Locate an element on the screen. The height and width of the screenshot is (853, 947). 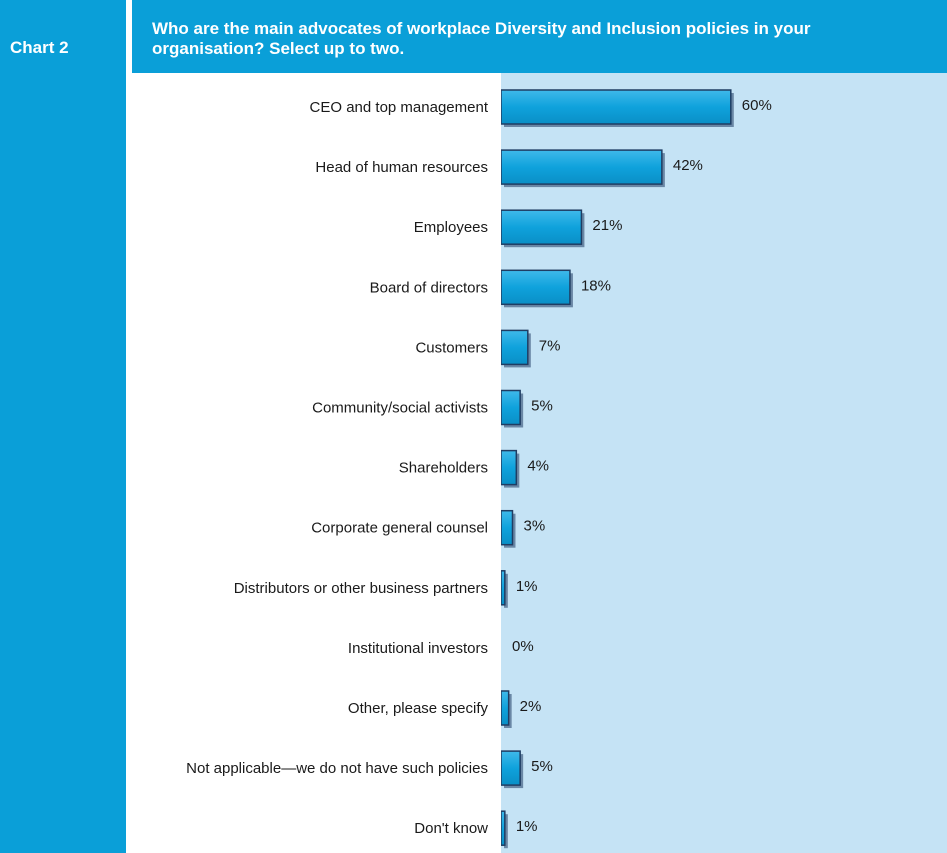
category-label: Corporate general counsel is located at coordinates (399, 528).